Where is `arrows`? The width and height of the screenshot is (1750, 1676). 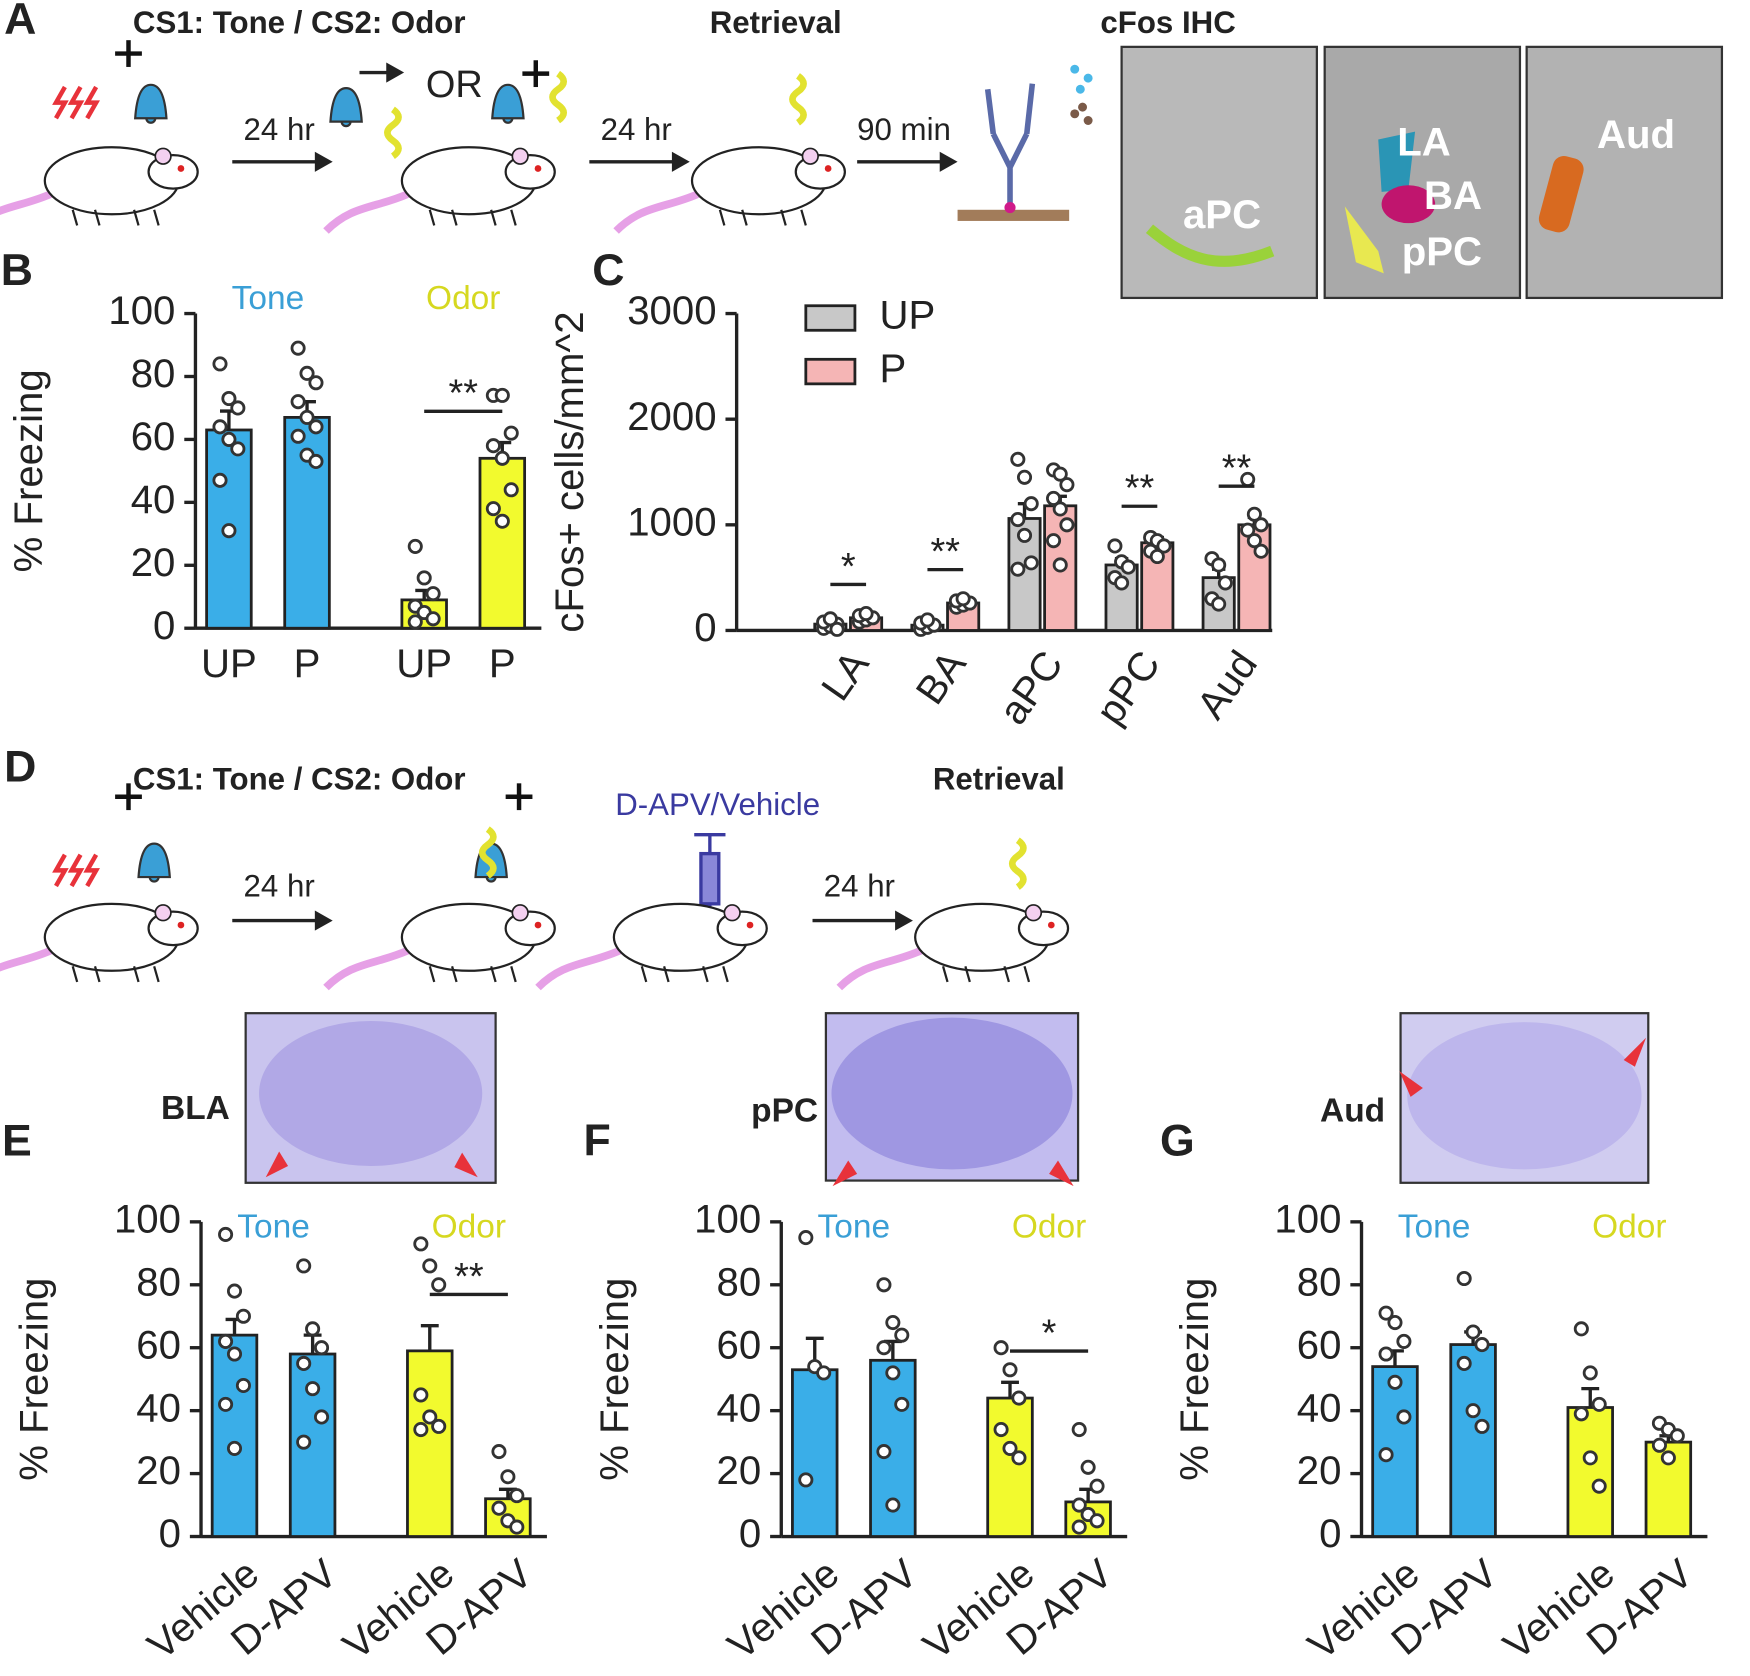 arrows is located at coordinates (956, 1112).